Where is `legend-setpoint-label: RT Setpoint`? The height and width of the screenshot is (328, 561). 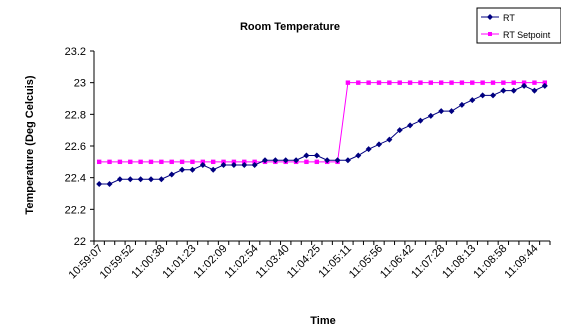
legend-setpoint-label: RT Setpoint is located at coordinates (527, 35).